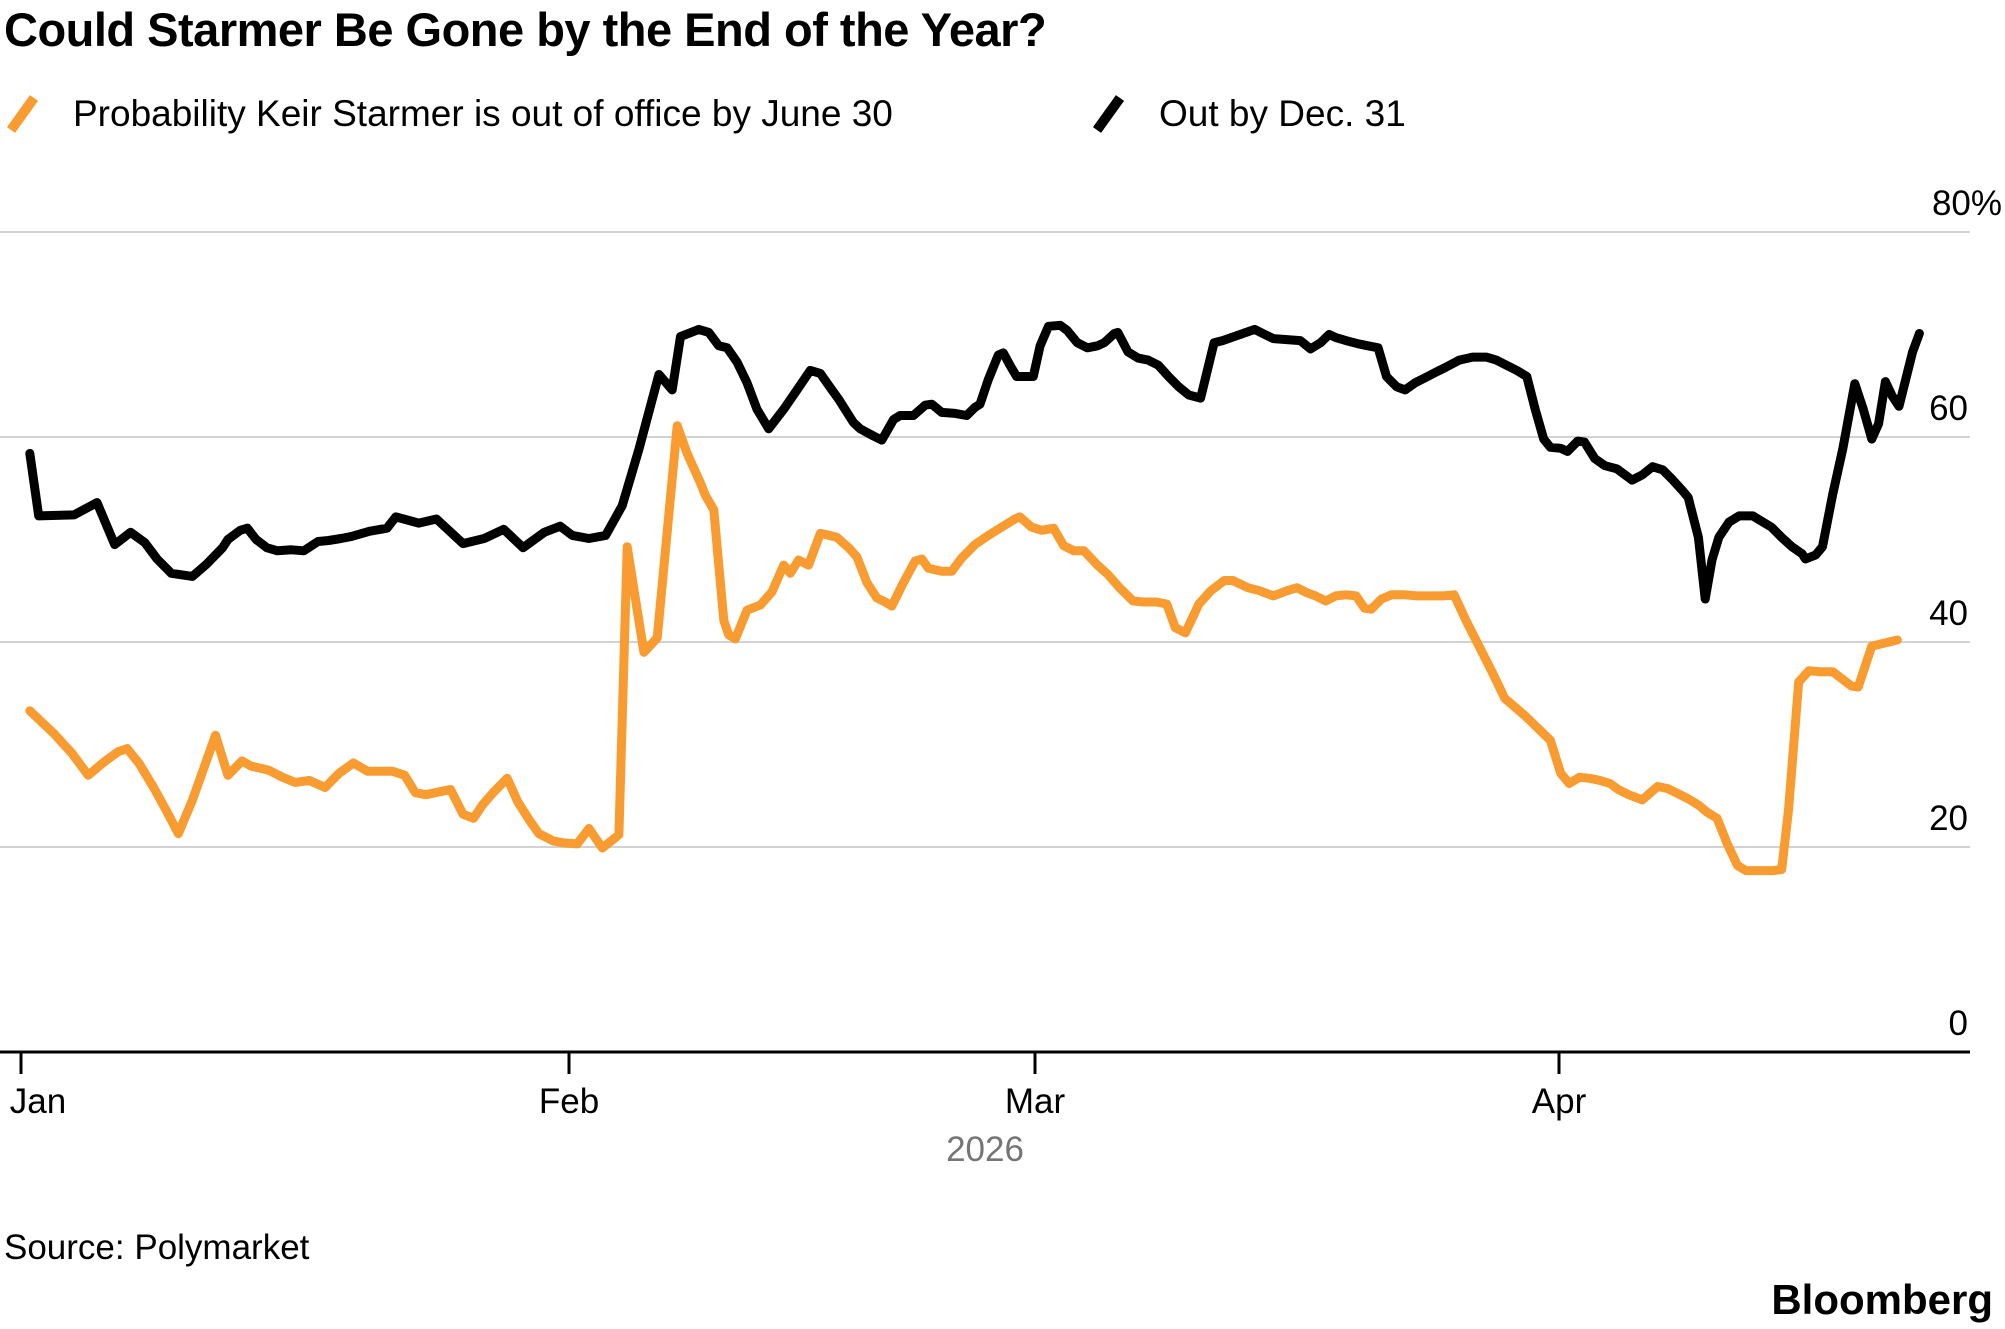 The image size is (2005, 1329). I want to click on y-axis-label: 60, so click(1948, 408).